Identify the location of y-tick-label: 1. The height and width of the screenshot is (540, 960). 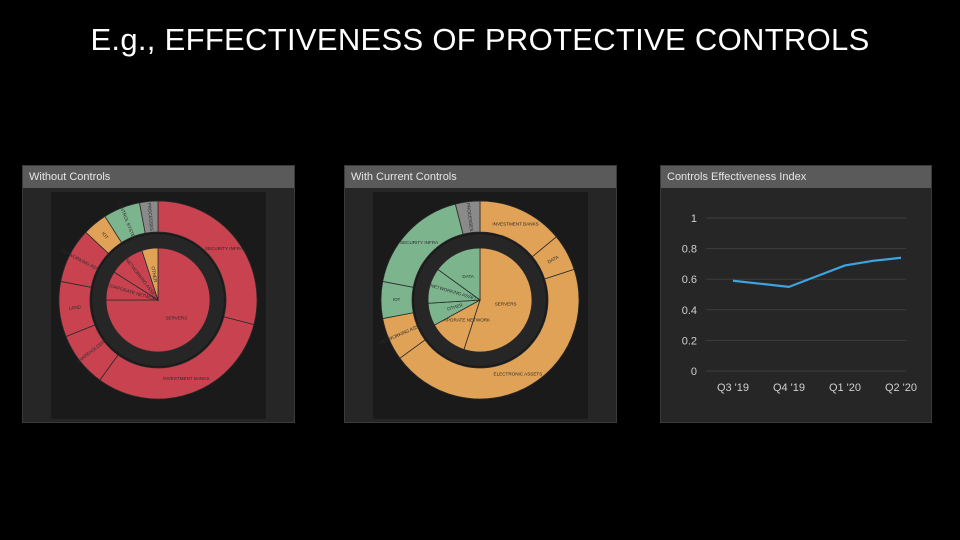
(694, 219).